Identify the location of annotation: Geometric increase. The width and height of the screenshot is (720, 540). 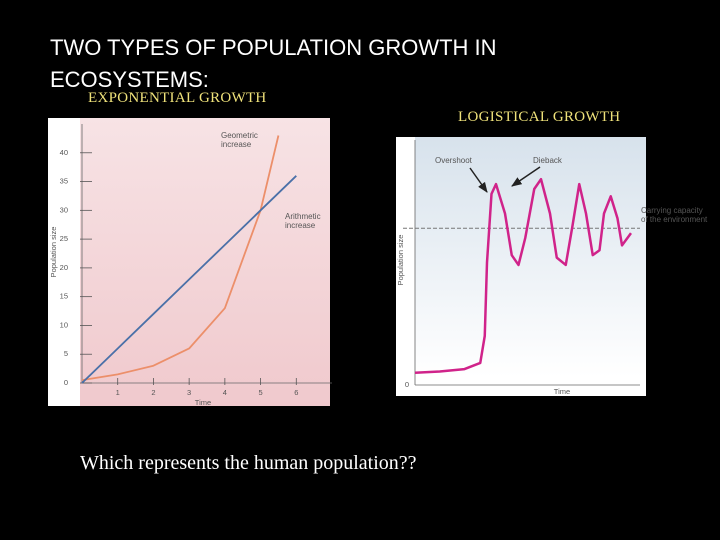
(239, 140).